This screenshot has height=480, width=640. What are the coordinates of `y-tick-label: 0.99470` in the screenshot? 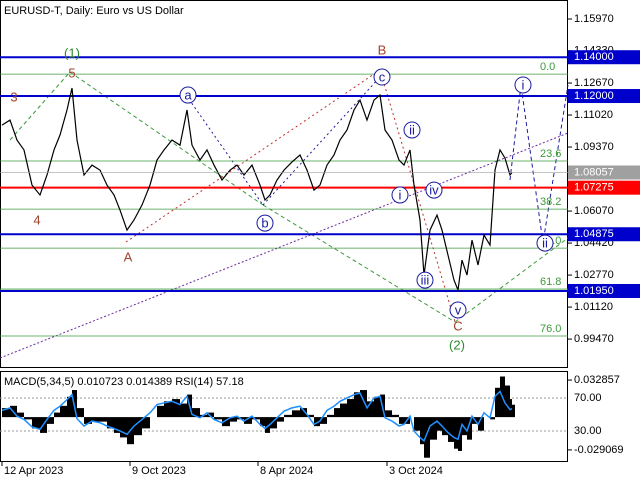 It's located at (594, 339).